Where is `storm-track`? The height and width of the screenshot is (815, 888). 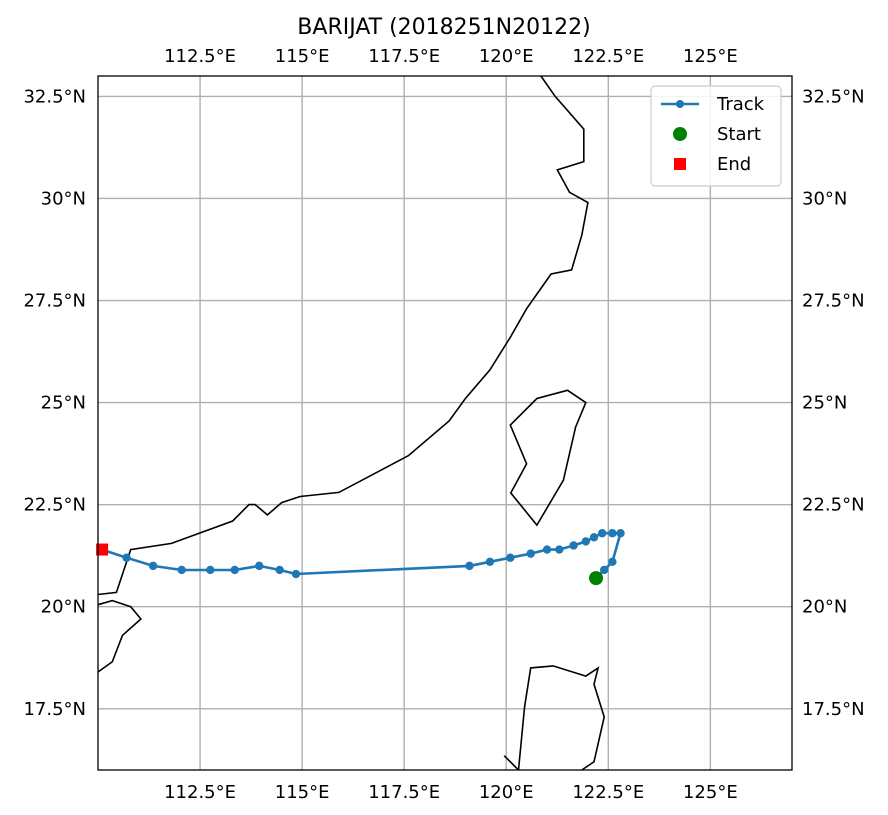
storm-track is located at coordinates (360, 557).